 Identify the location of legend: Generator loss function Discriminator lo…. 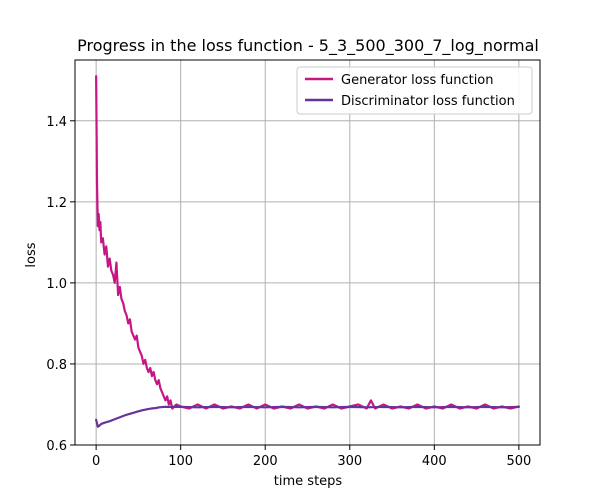
(414, 90).